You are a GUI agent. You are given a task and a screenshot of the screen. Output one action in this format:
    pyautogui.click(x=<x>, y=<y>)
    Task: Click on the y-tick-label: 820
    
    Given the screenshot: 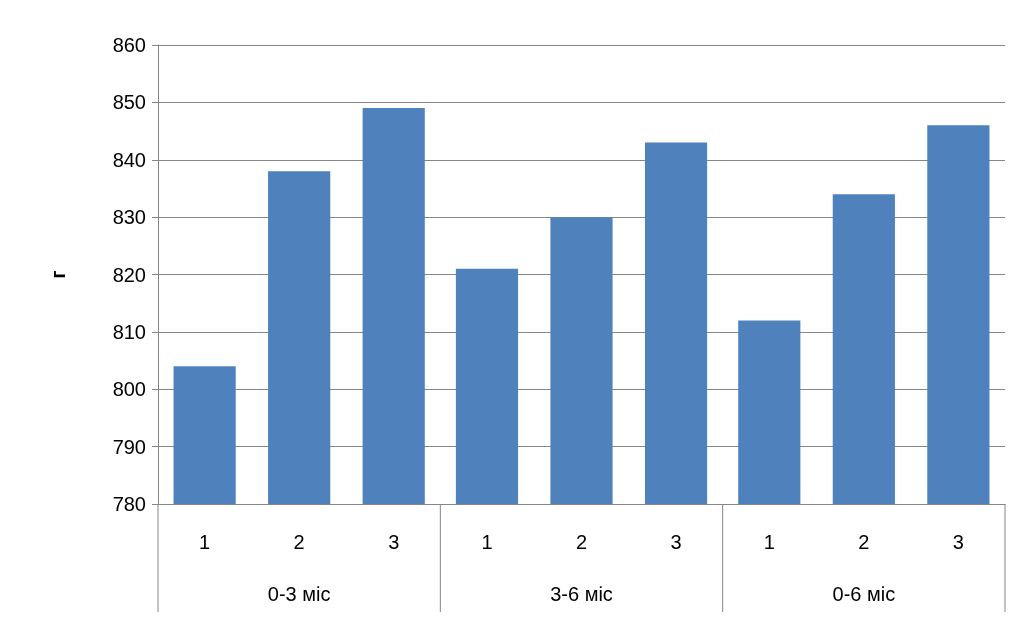 What is the action you would take?
    pyautogui.click(x=129, y=274)
    